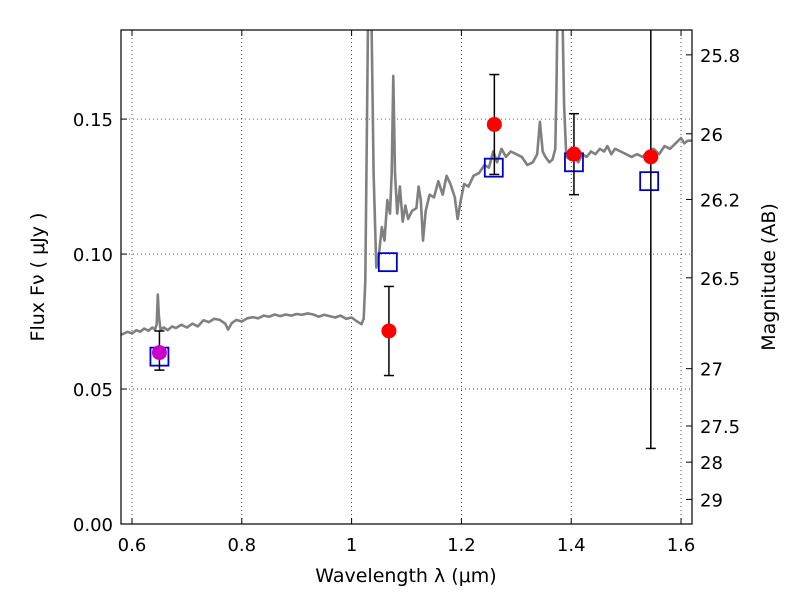 The width and height of the screenshot is (800, 600). I want to click on mag-tick-label: 29, so click(711, 500).